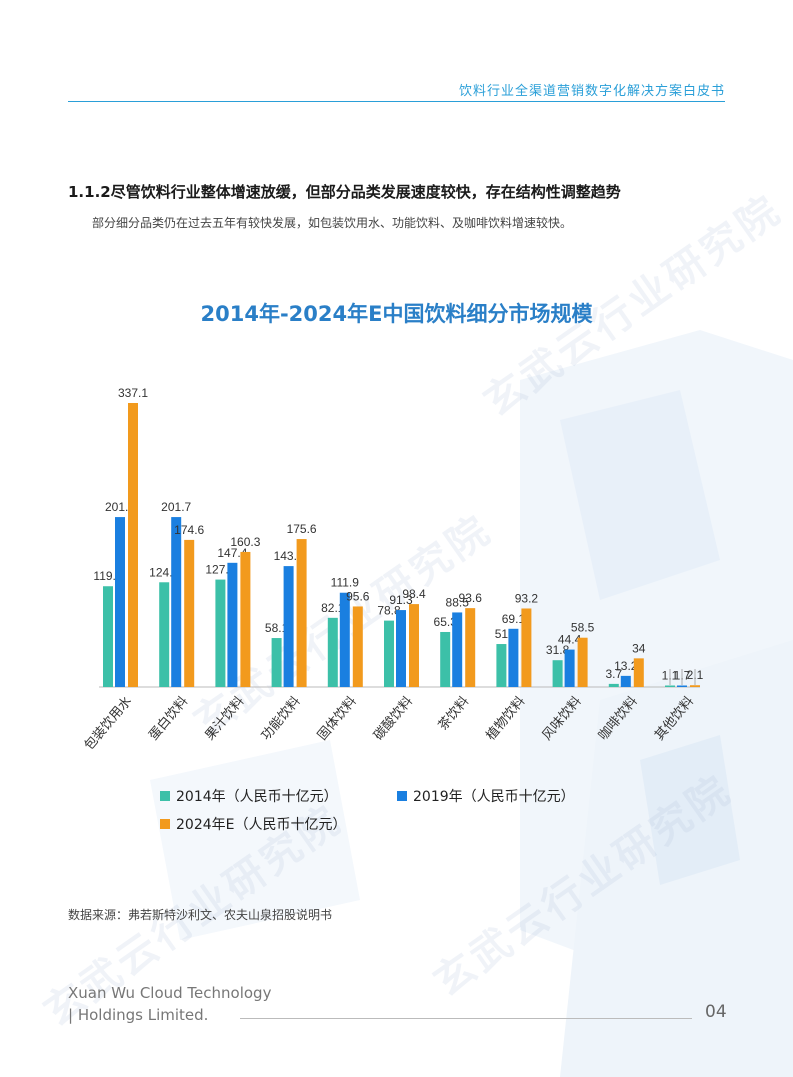 Image resolution: width=793 pixels, height=1077 pixels. What do you see at coordinates (345, 583) in the screenshot?
I see `data-label: 111.9` at bounding box center [345, 583].